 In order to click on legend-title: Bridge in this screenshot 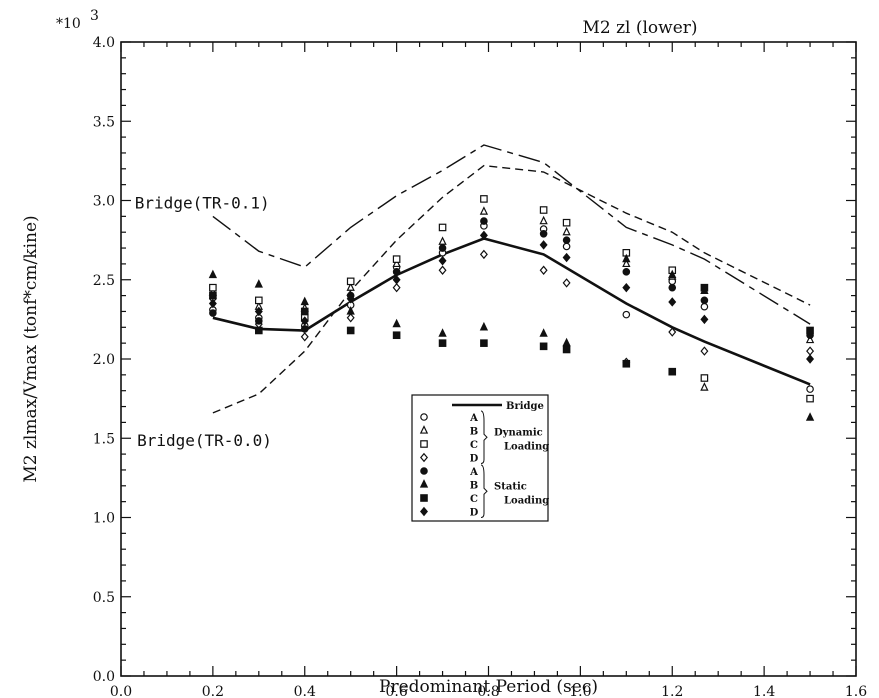, I will do `click(525, 406)`.